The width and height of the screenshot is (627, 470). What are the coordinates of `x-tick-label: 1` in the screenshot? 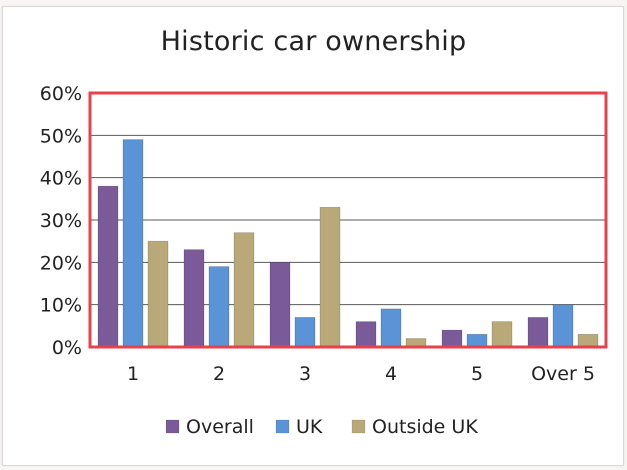 It's located at (133, 374).